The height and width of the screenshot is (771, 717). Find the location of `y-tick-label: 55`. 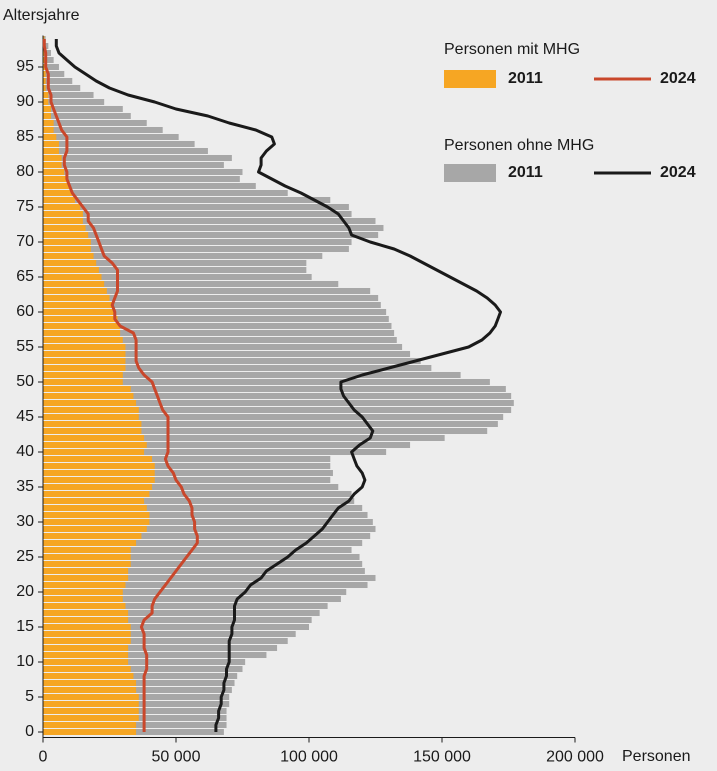

y-tick-label: 55 is located at coordinates (25, 346).